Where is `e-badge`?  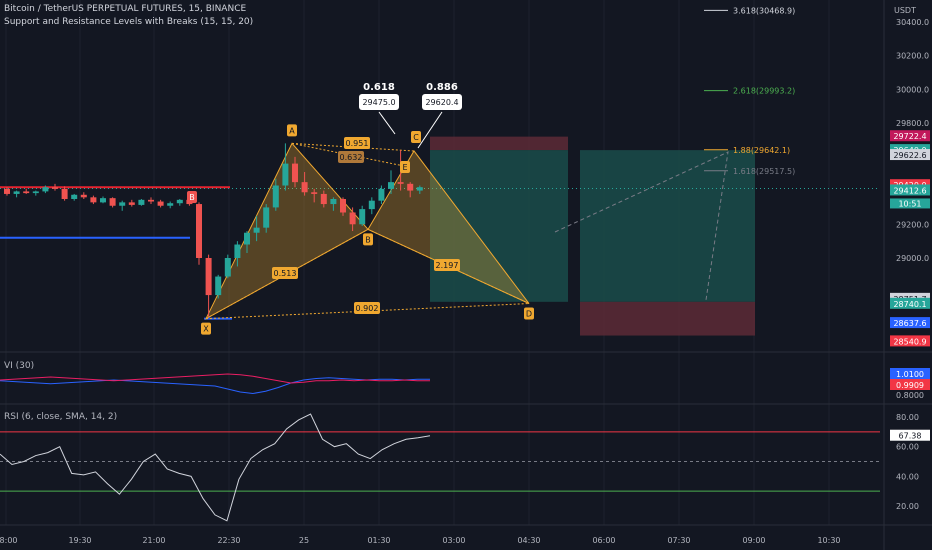
e-badge is located at coordinates (405, 167).